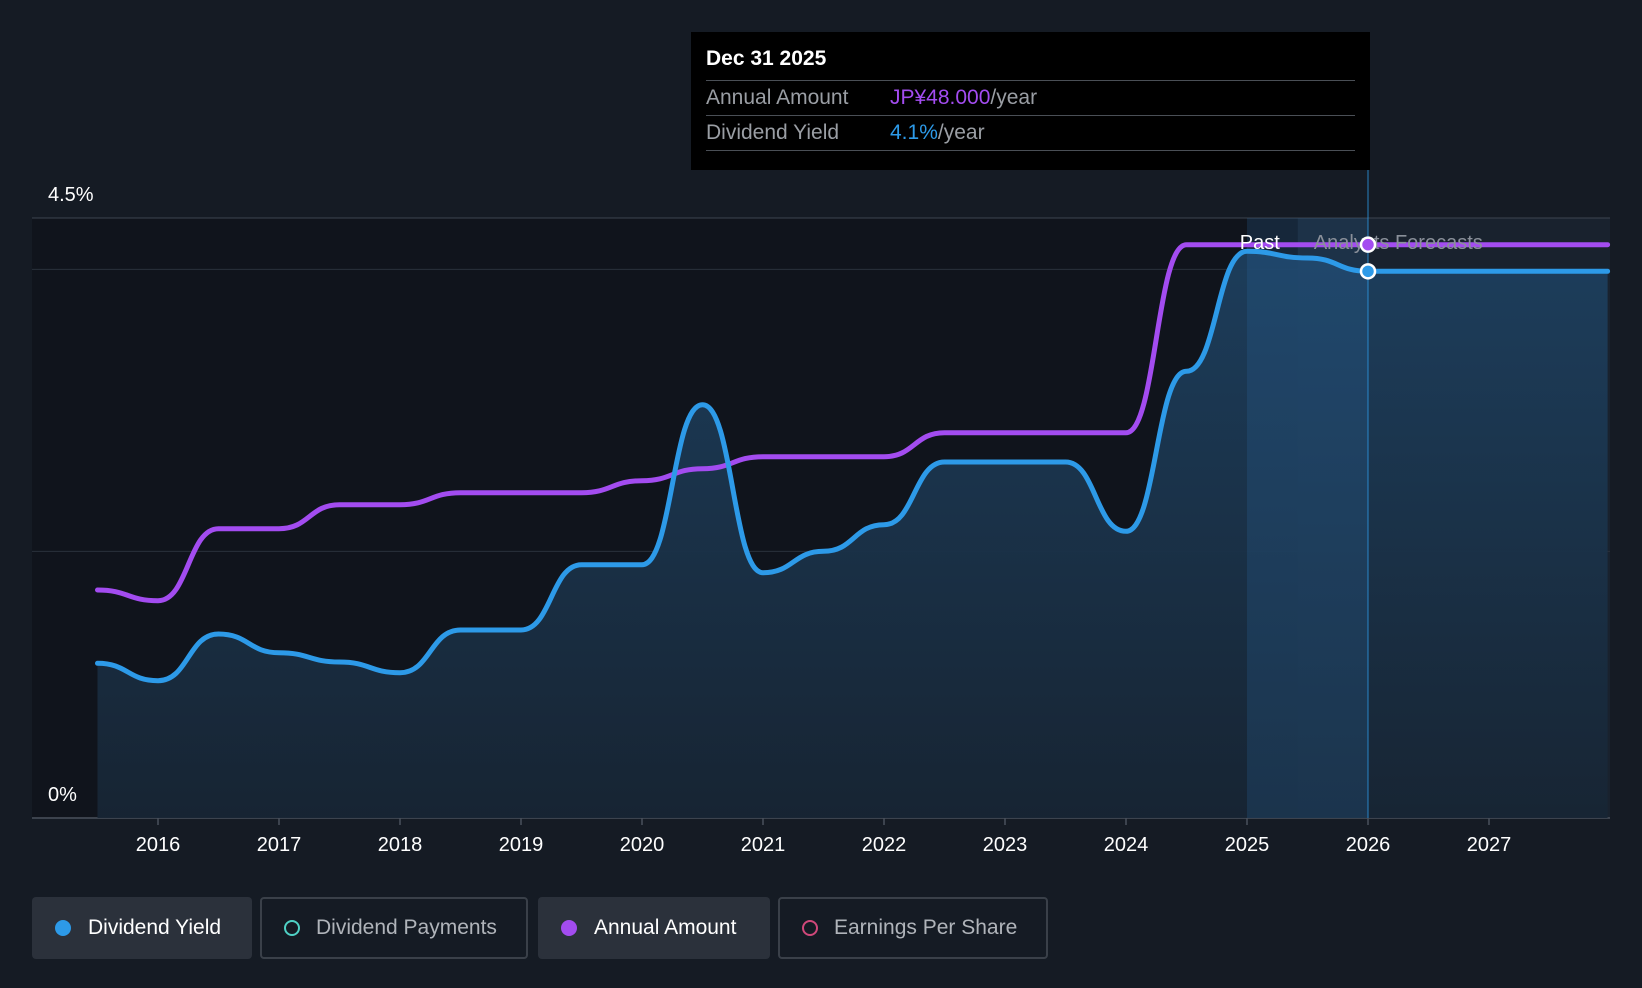  Describe the element at coordinates (884, 845) in the screenshot. I see `x-tick-label: 2022` at that location.